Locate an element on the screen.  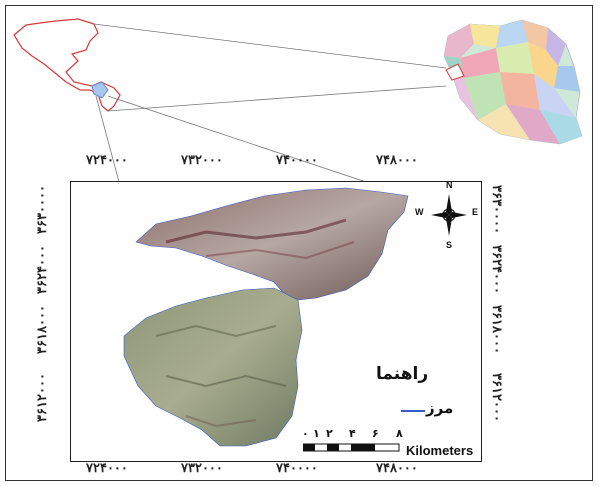
leader-line-bottom is located at coordinates (277, 98).